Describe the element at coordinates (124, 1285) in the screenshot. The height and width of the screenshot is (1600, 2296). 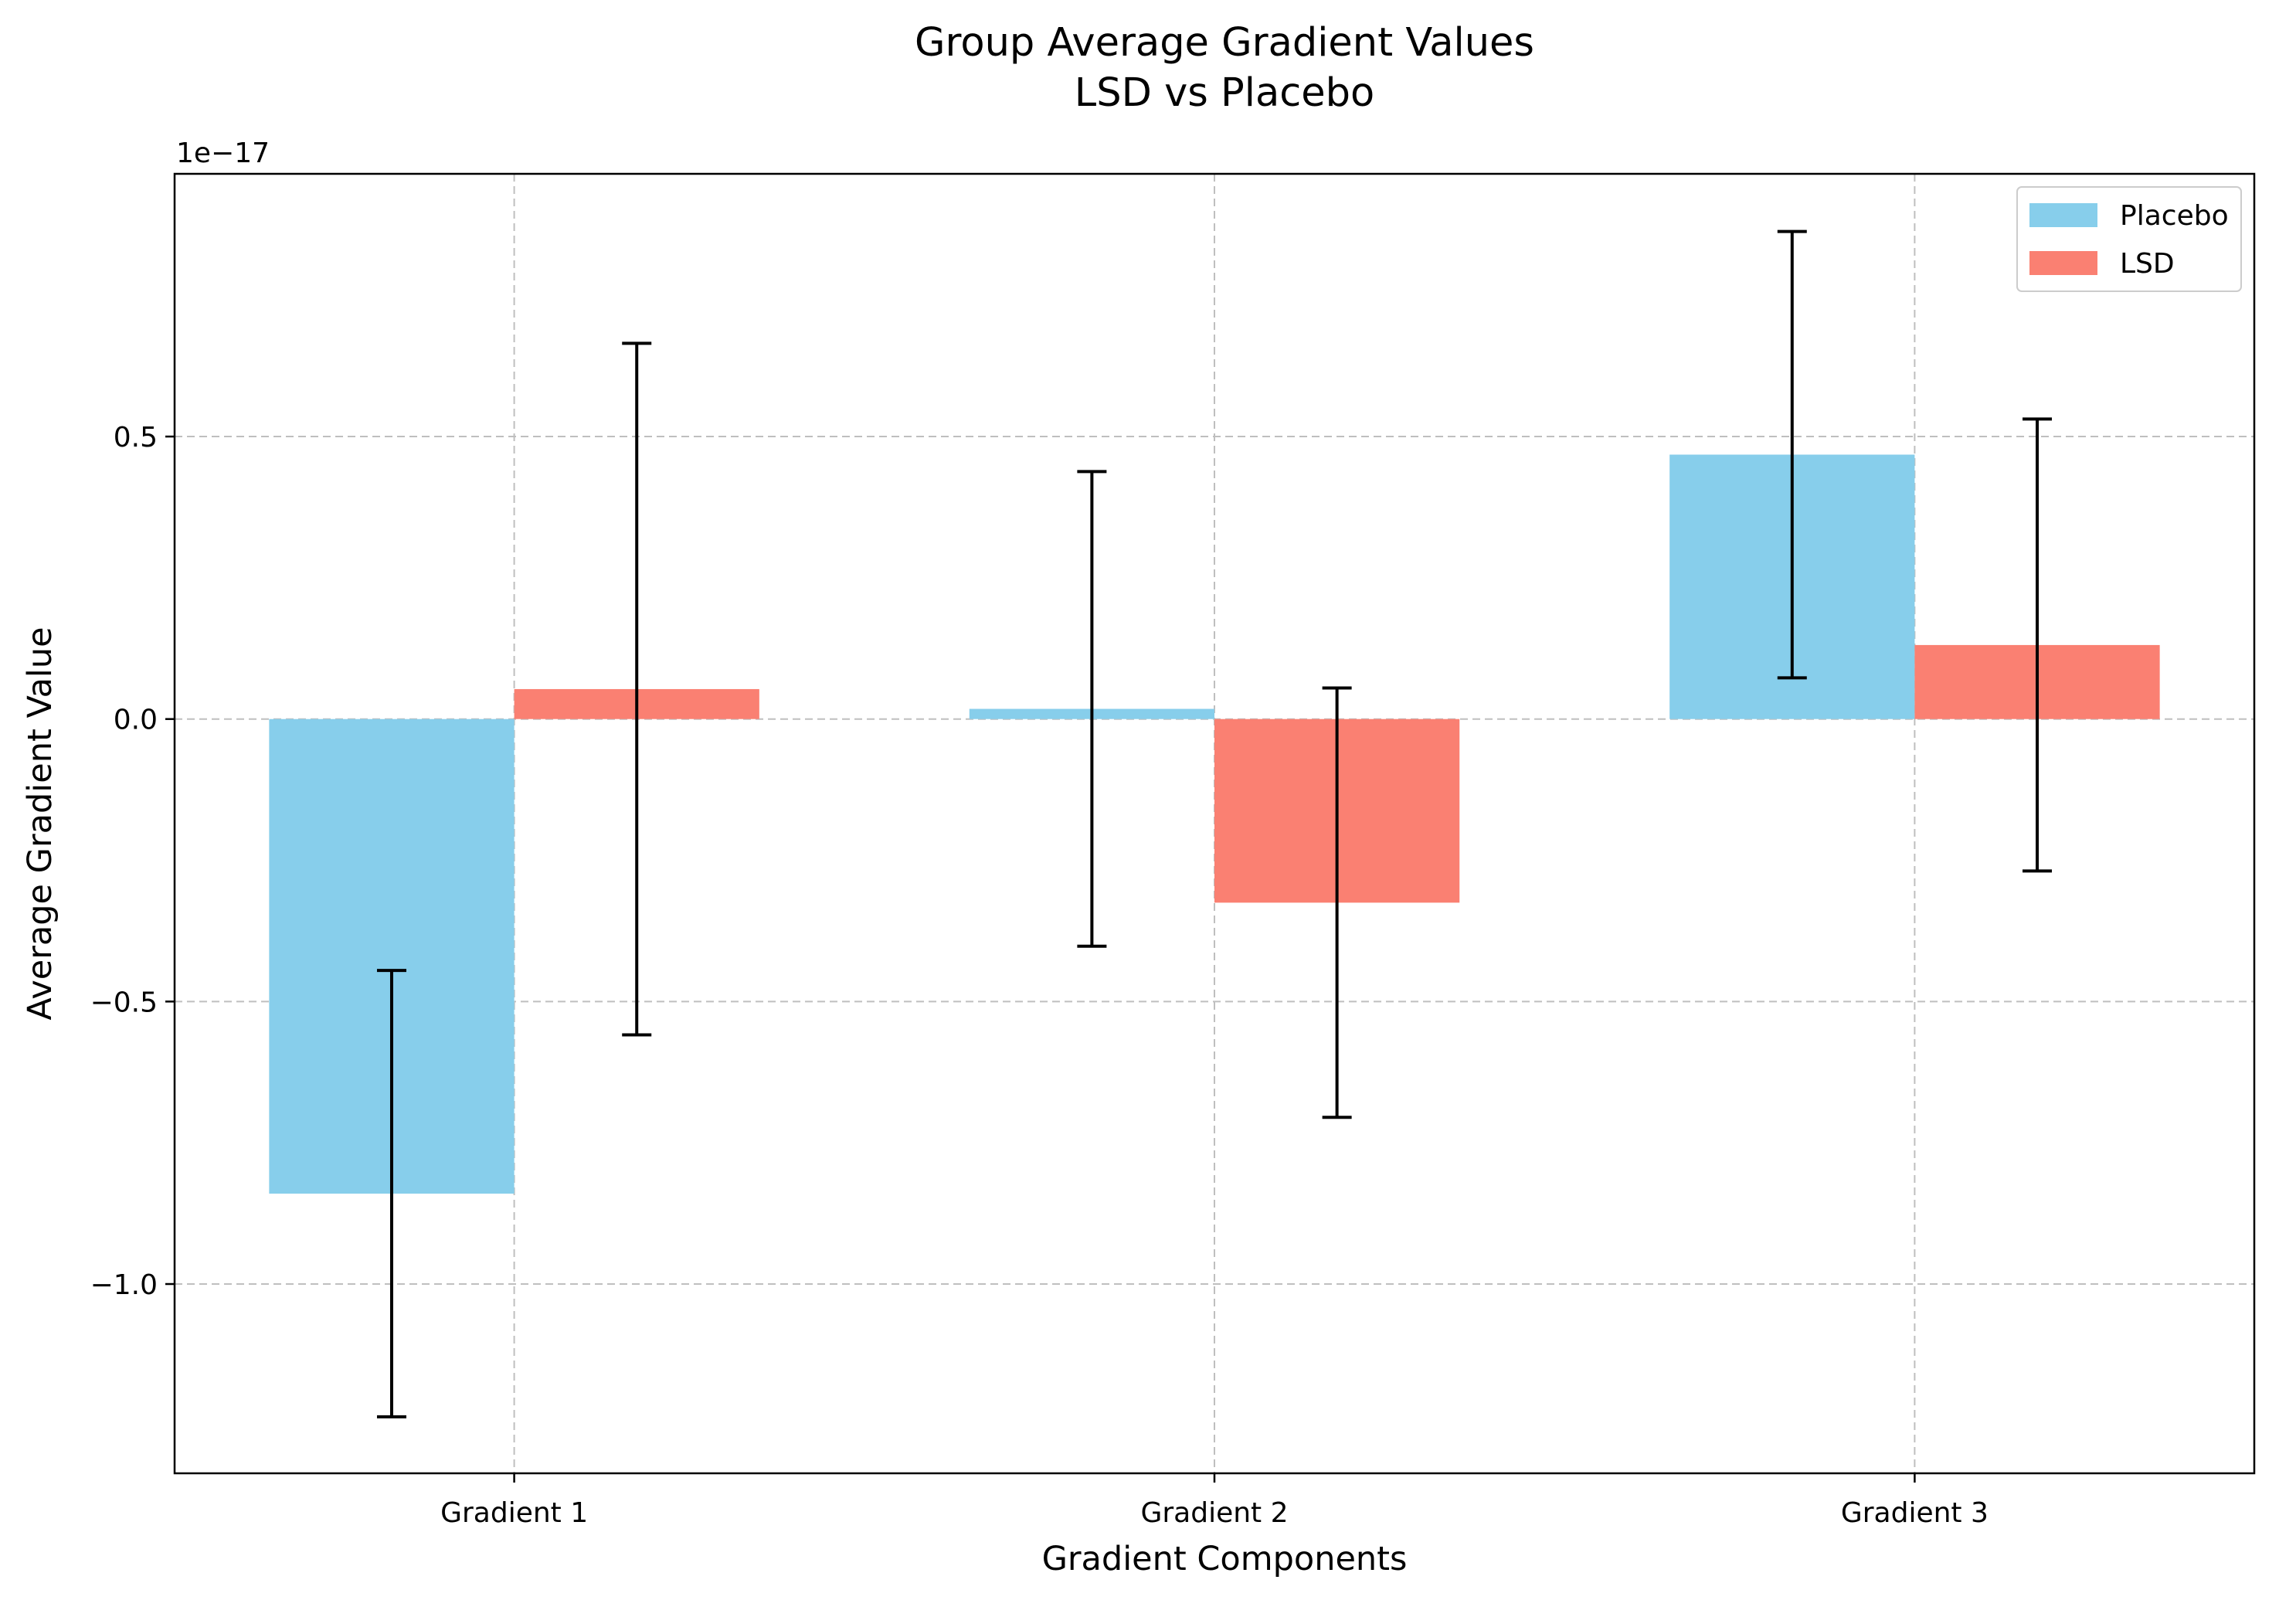
I see `y-tick-label: −1.0` at that location.